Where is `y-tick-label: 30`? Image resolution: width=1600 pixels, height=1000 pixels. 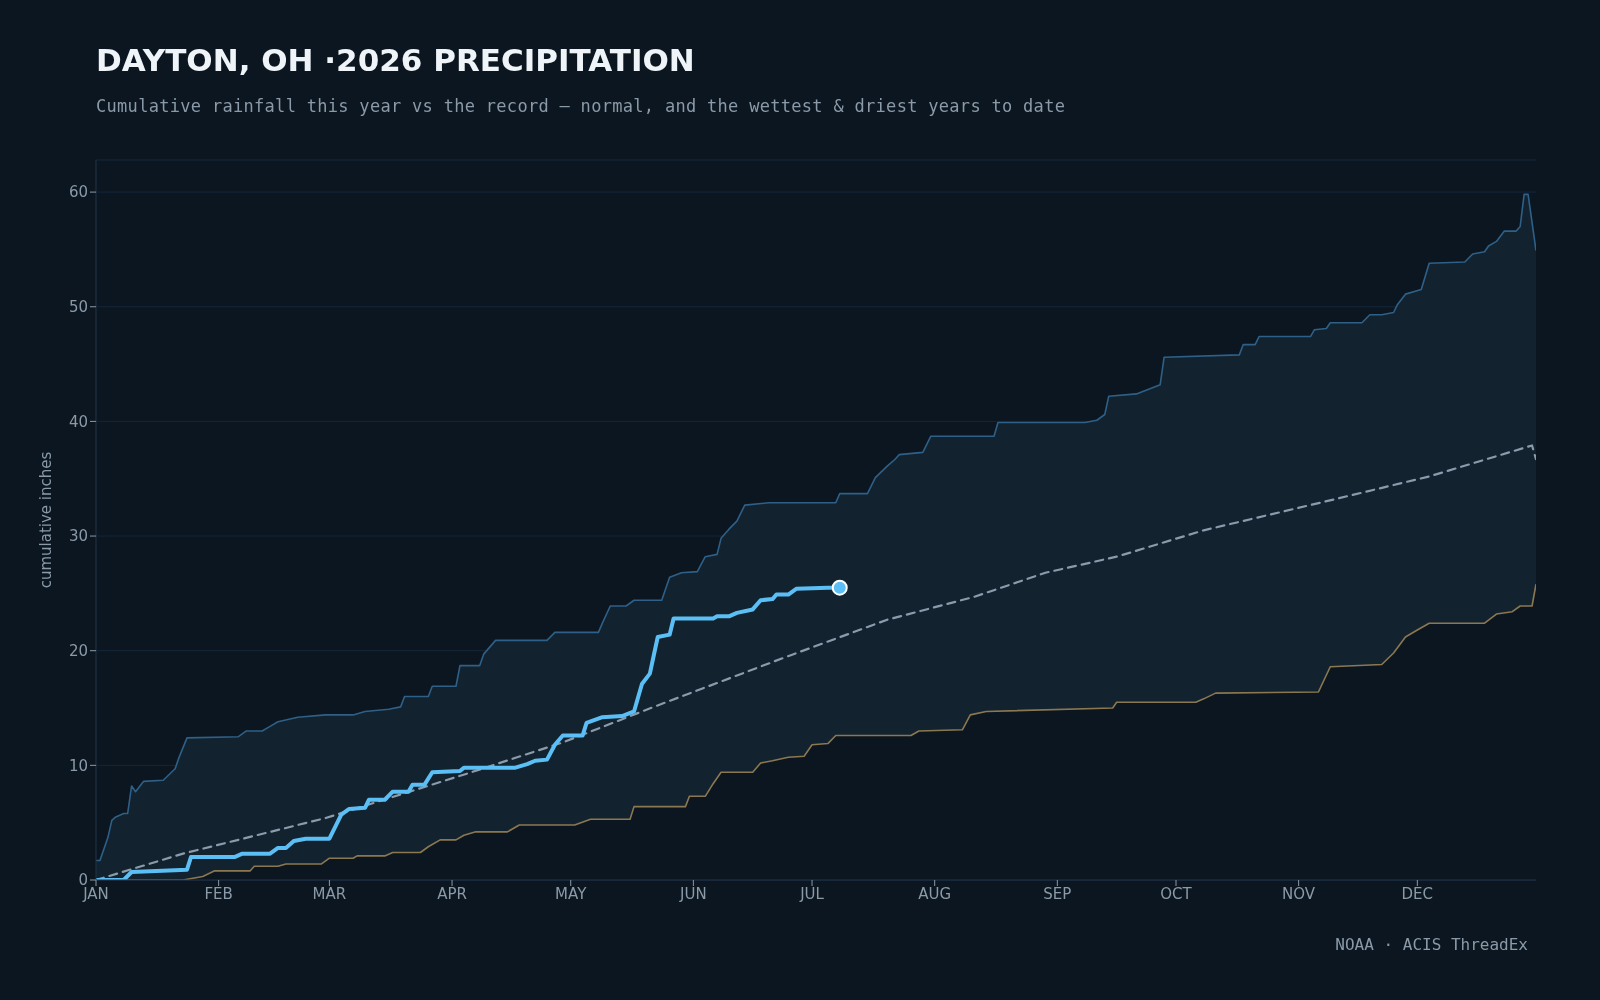 y-tick-label: 30 is located at coordinates (78, 536).